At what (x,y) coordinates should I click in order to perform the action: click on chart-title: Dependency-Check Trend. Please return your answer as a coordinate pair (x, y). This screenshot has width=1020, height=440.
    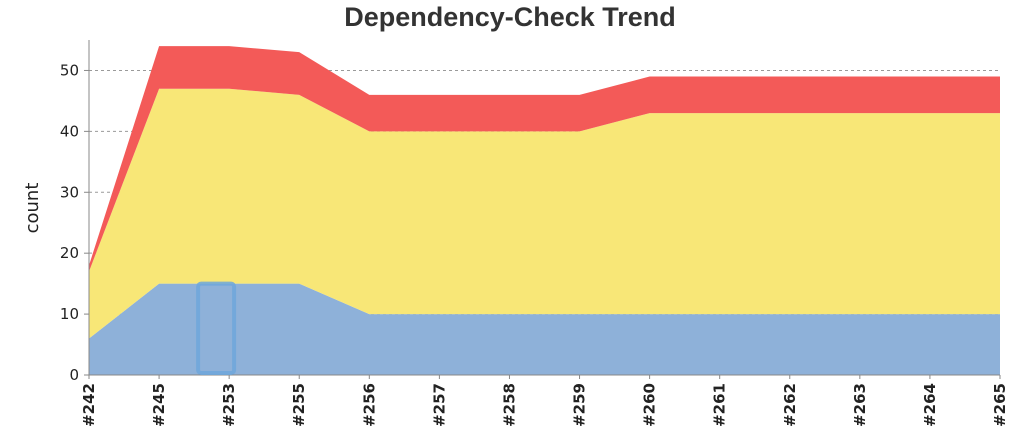
    Looking at the image, I should click on (510, 17).